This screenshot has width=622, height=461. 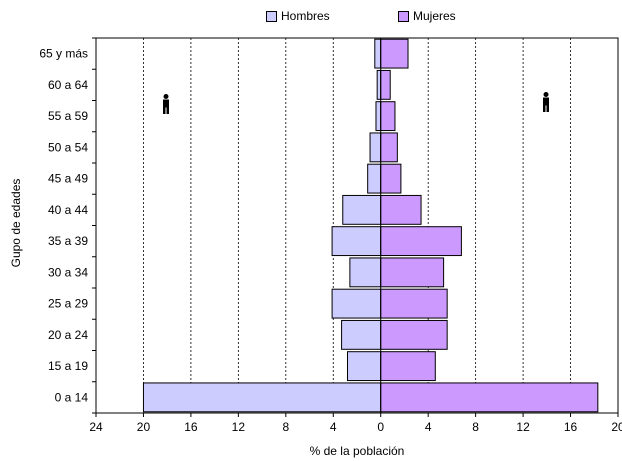 I want to click on y-axis-title: Gupo de edades, so click(x=16, y=223).